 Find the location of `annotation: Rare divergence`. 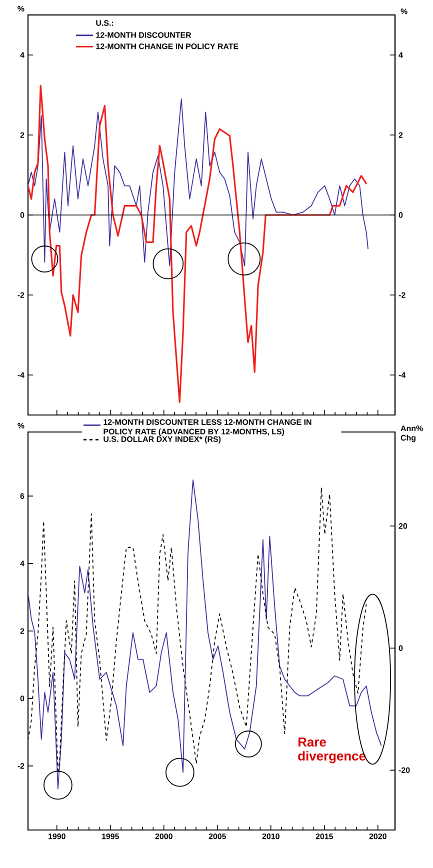

annotation: Rare divergence is located at coordinates (332, 751).